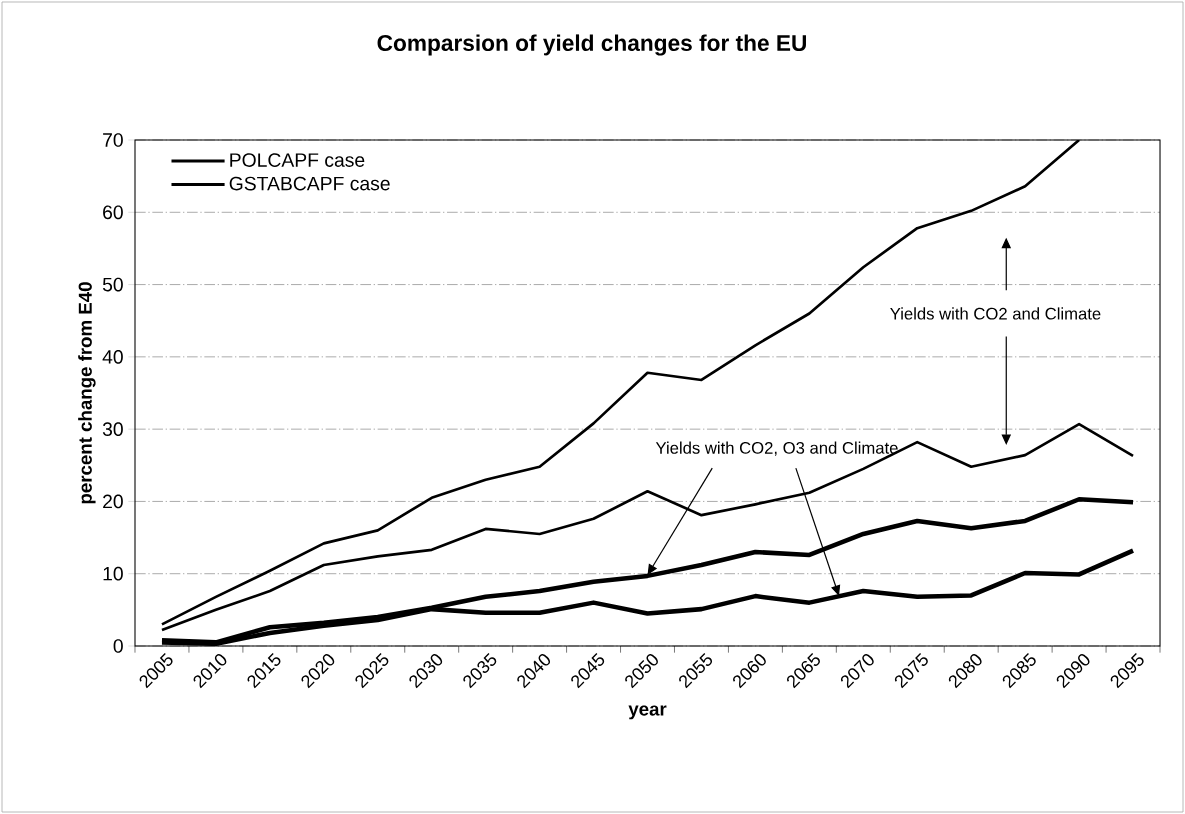 The height and width of the screenshot is (814, 1185). Describe the element at coordinates (113, 501) in the screenshot. I see `y-tick-label: 20` at that location.